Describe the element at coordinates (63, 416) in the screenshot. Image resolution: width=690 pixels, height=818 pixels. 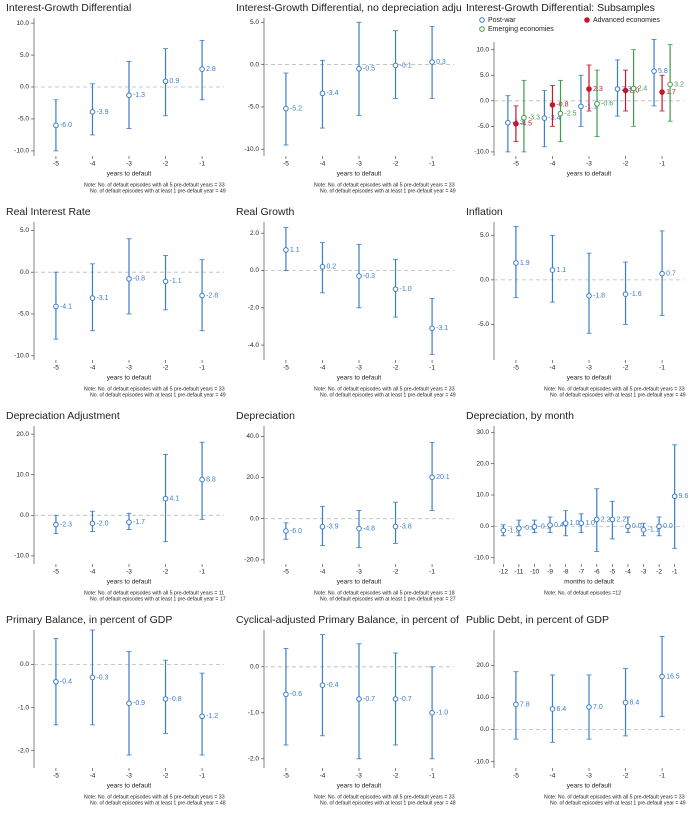
I see `panel-title: Depreciation Adjustment` at that location.